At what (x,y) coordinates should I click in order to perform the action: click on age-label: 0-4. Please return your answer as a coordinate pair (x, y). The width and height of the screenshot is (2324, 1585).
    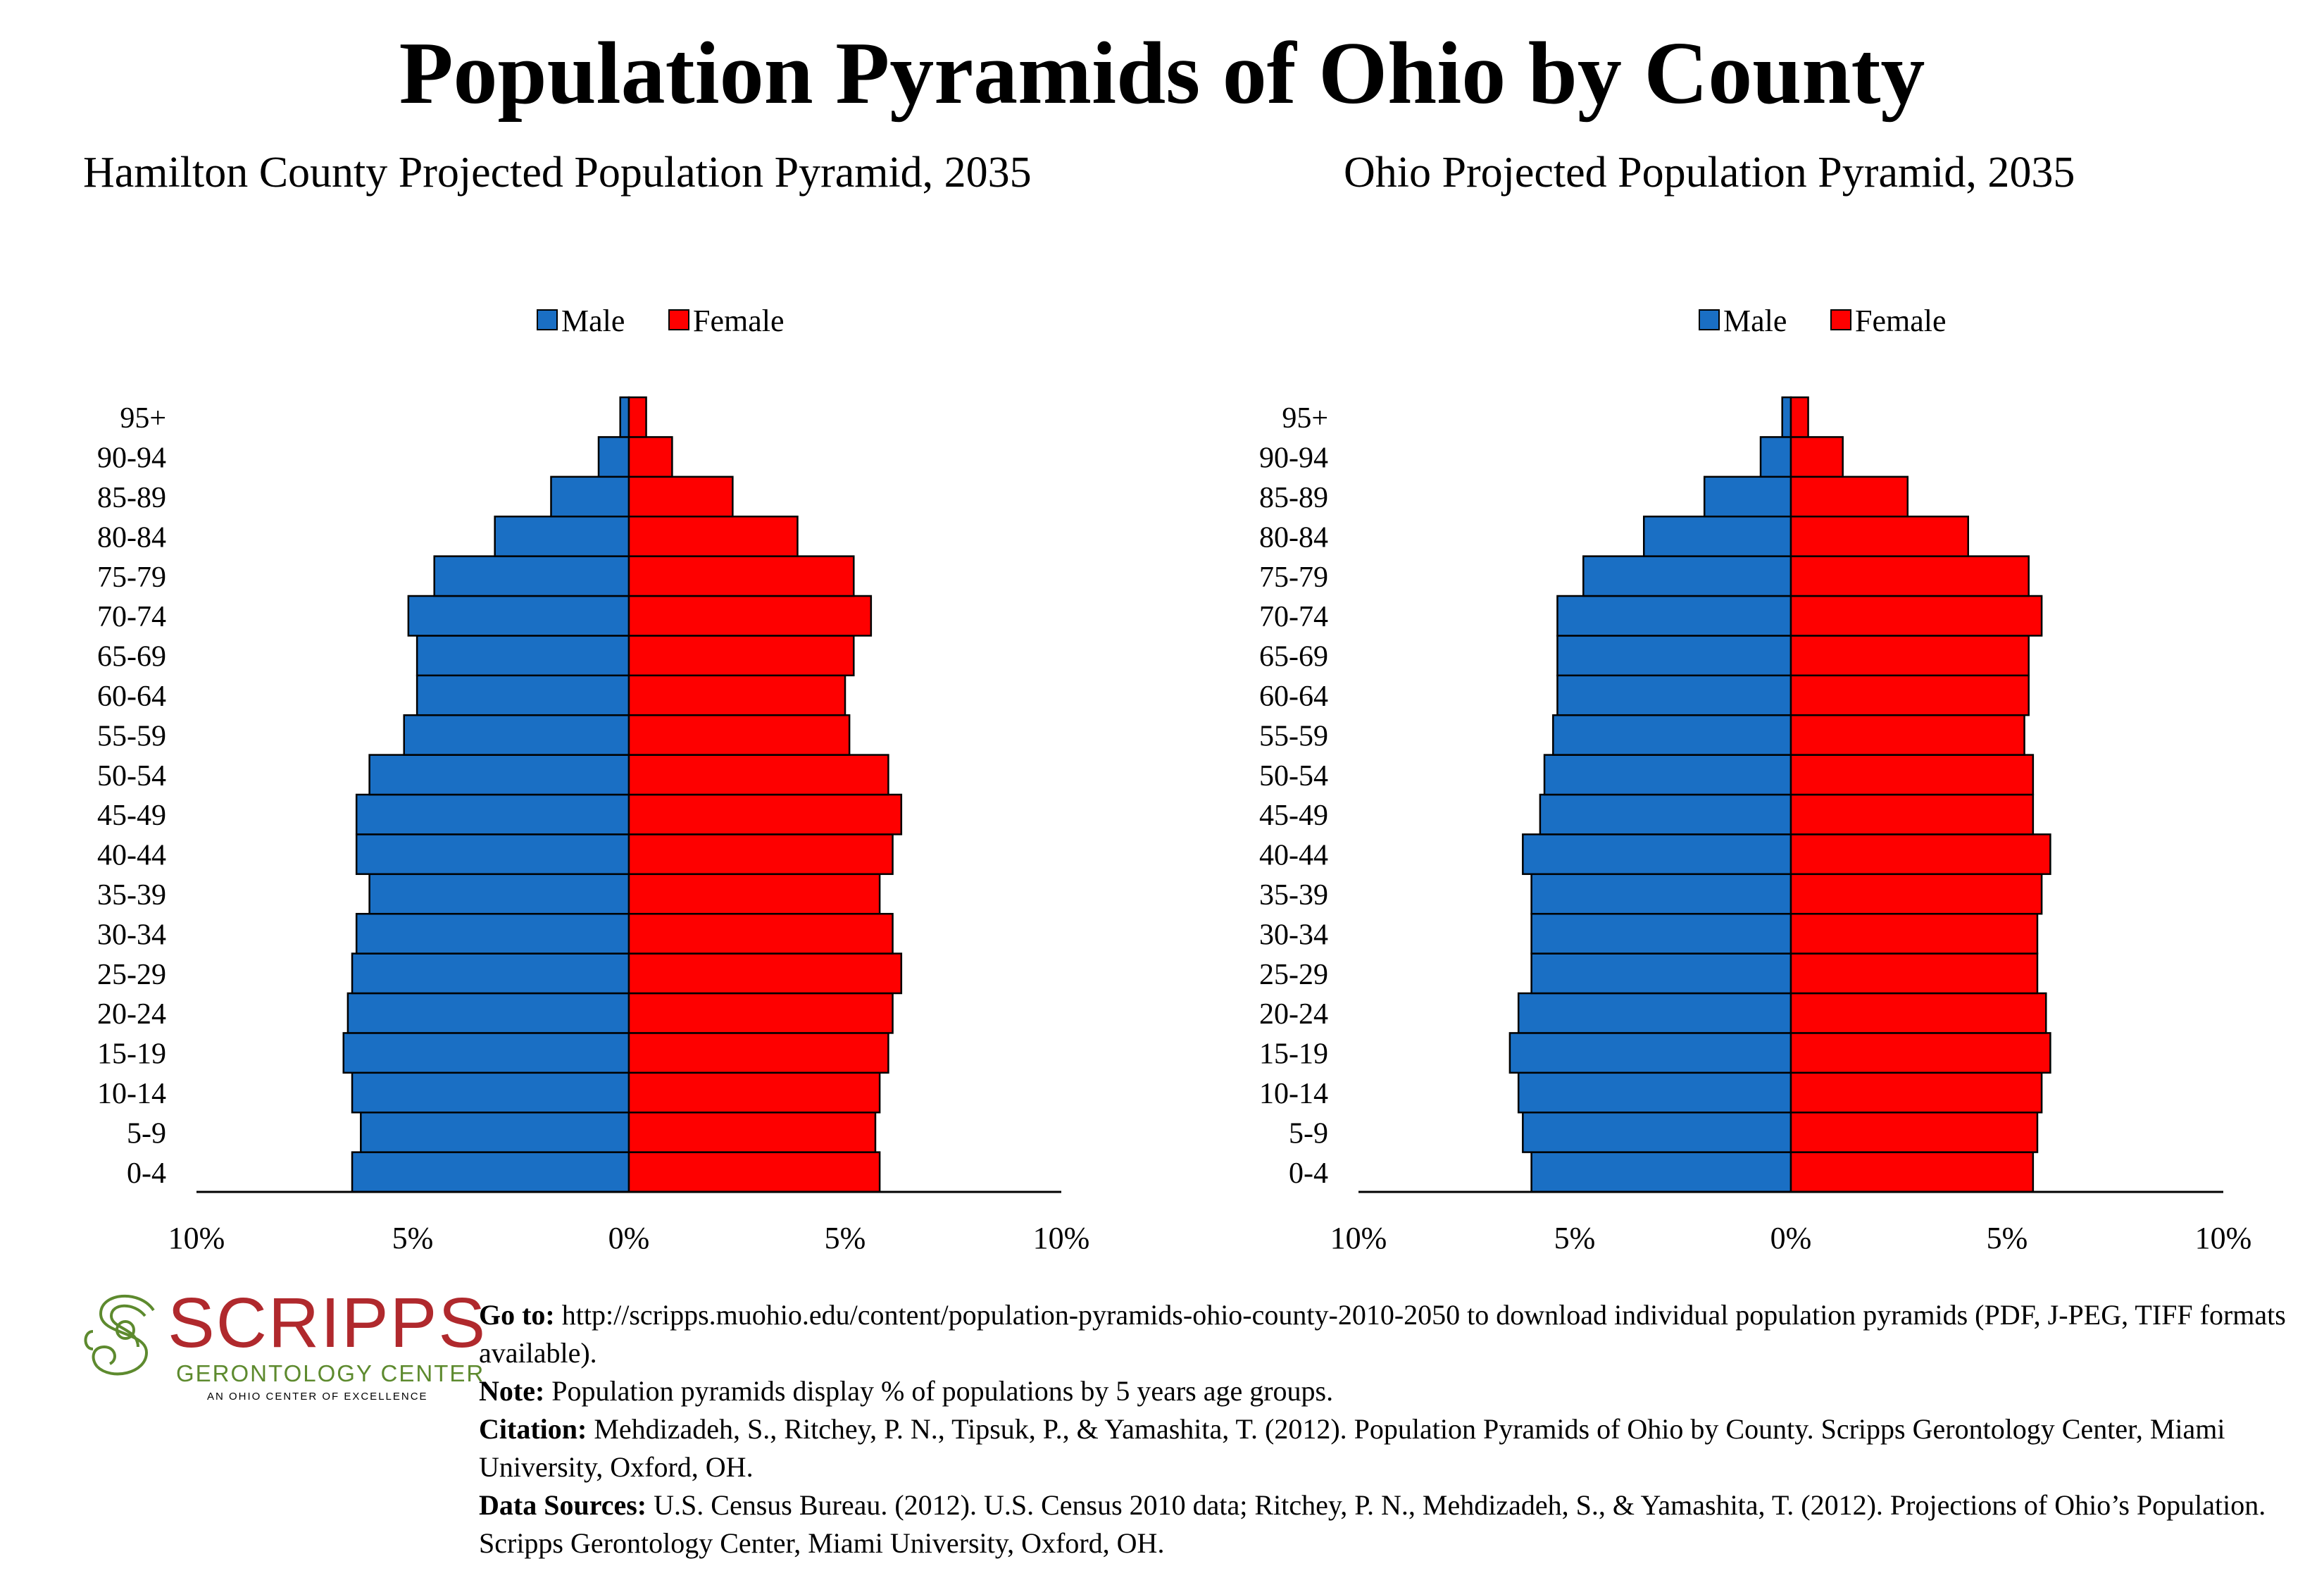
    Looking at the image, I should click on (146, 1173).